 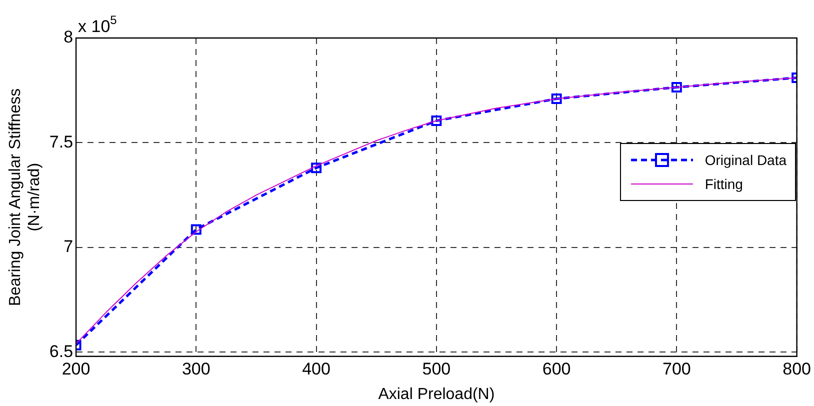 What do you see at coordinates (723, 184) in the screenshot?
I see `legend-label: Fitting` at bounding box center [723, 184].